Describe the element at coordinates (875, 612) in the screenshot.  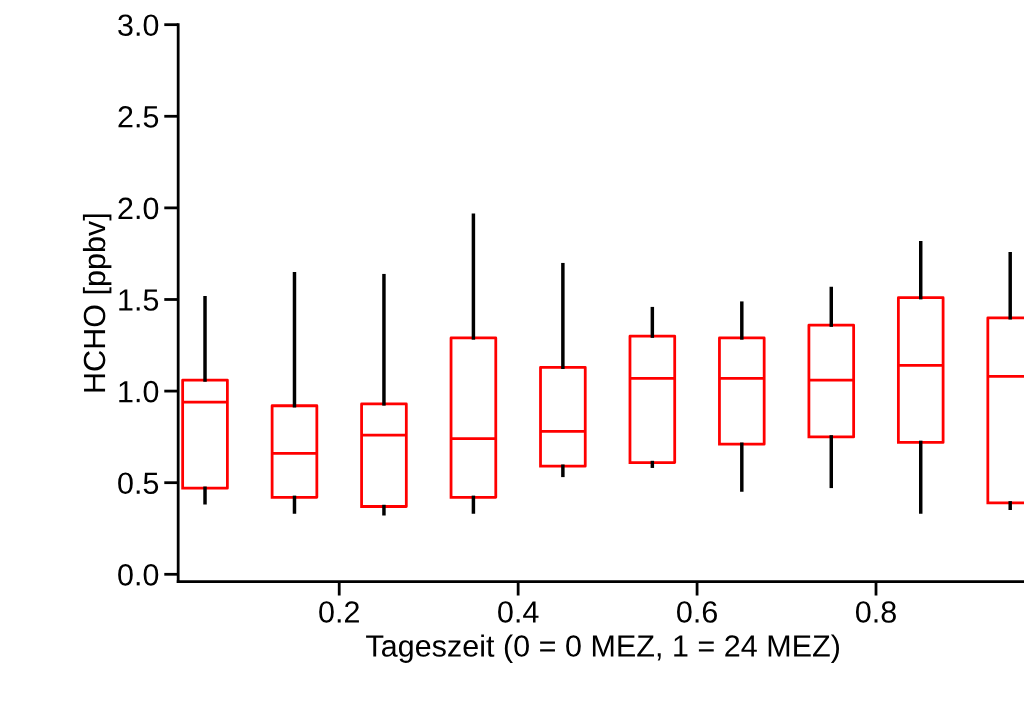
I see `x-tick-label: 0.8` at that location.